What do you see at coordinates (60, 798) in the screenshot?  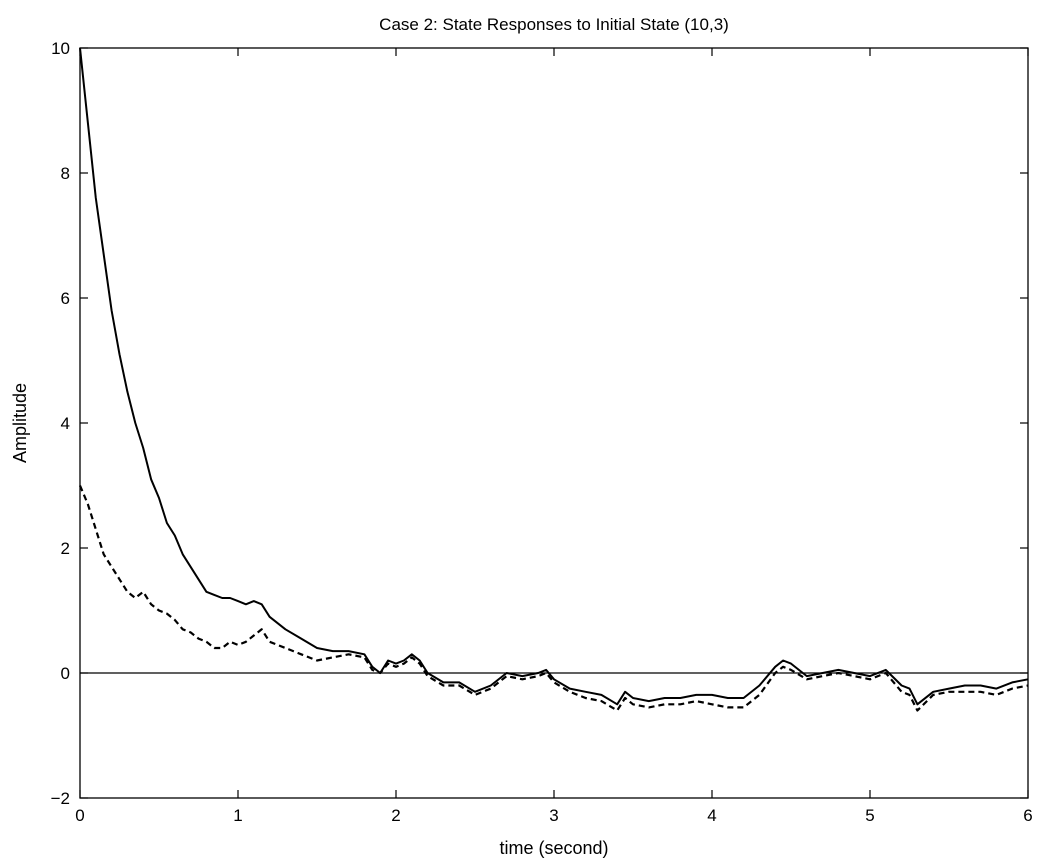 I see `y-tick-label: −2` at bounding box center [60, 798].